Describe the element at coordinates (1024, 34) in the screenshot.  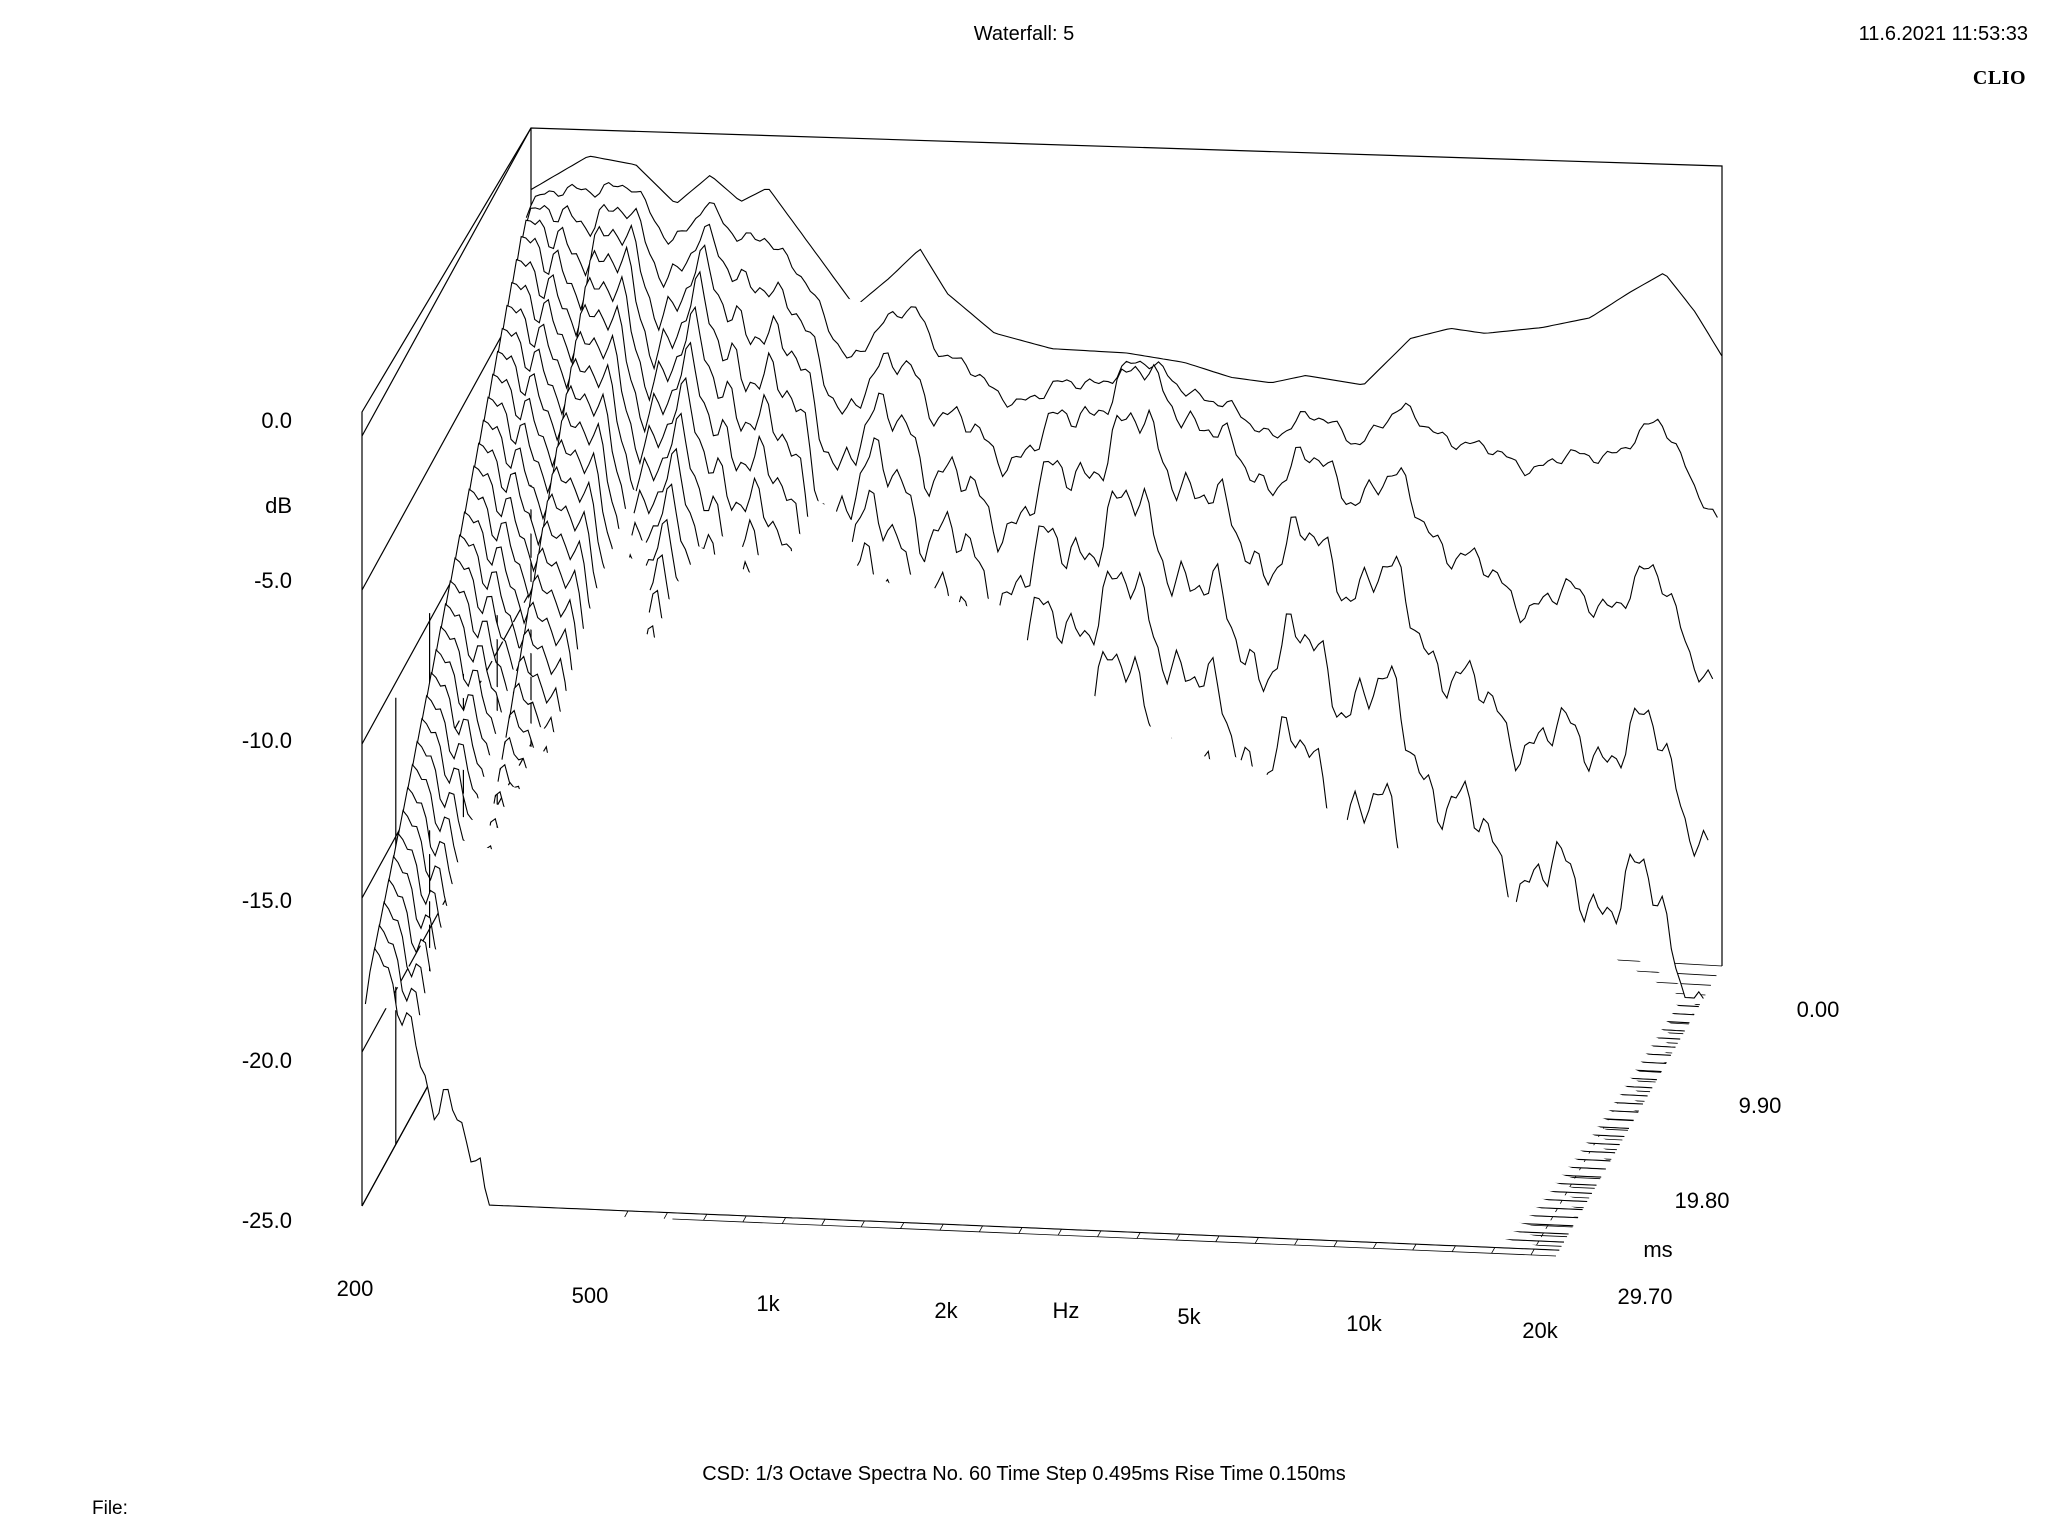
I see `chart-title: Waterfall: 5` at that location.